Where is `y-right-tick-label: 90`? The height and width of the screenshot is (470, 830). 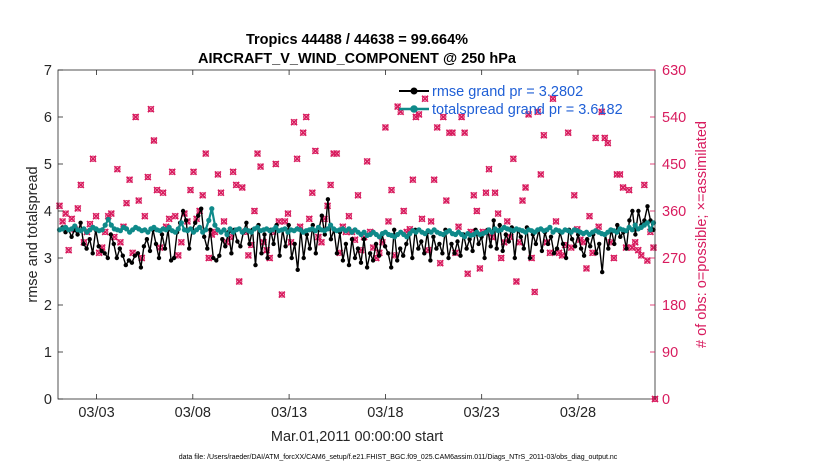 y-right-tick-label: 90 is located at coordinates (670, 353).